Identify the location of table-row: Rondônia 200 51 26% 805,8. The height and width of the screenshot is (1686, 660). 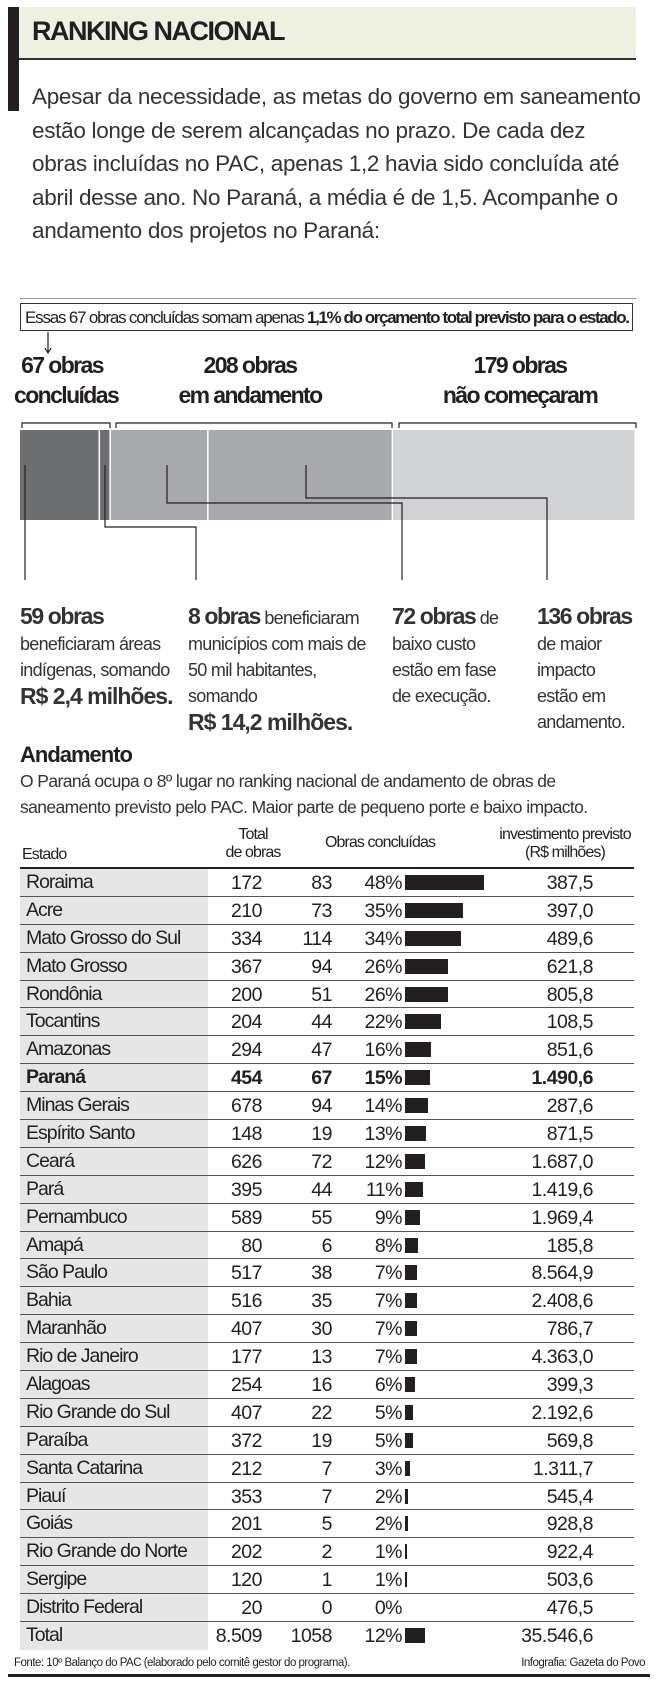
(327, 994).